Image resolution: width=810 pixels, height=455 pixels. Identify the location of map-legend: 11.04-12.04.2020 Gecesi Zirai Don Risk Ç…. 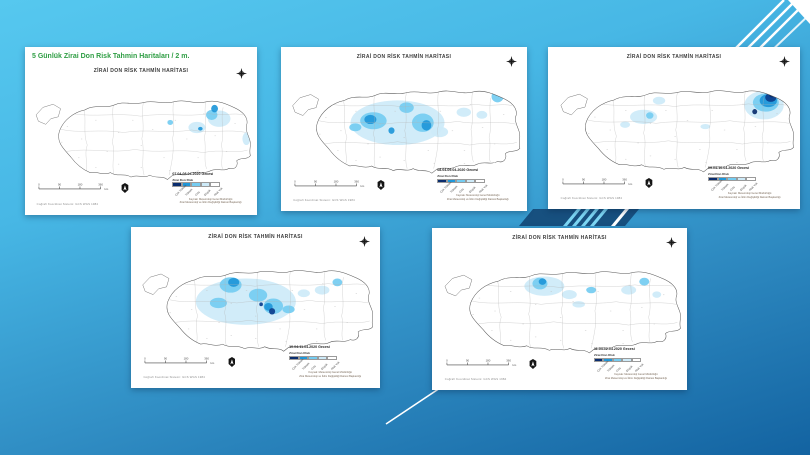
(635, 363).